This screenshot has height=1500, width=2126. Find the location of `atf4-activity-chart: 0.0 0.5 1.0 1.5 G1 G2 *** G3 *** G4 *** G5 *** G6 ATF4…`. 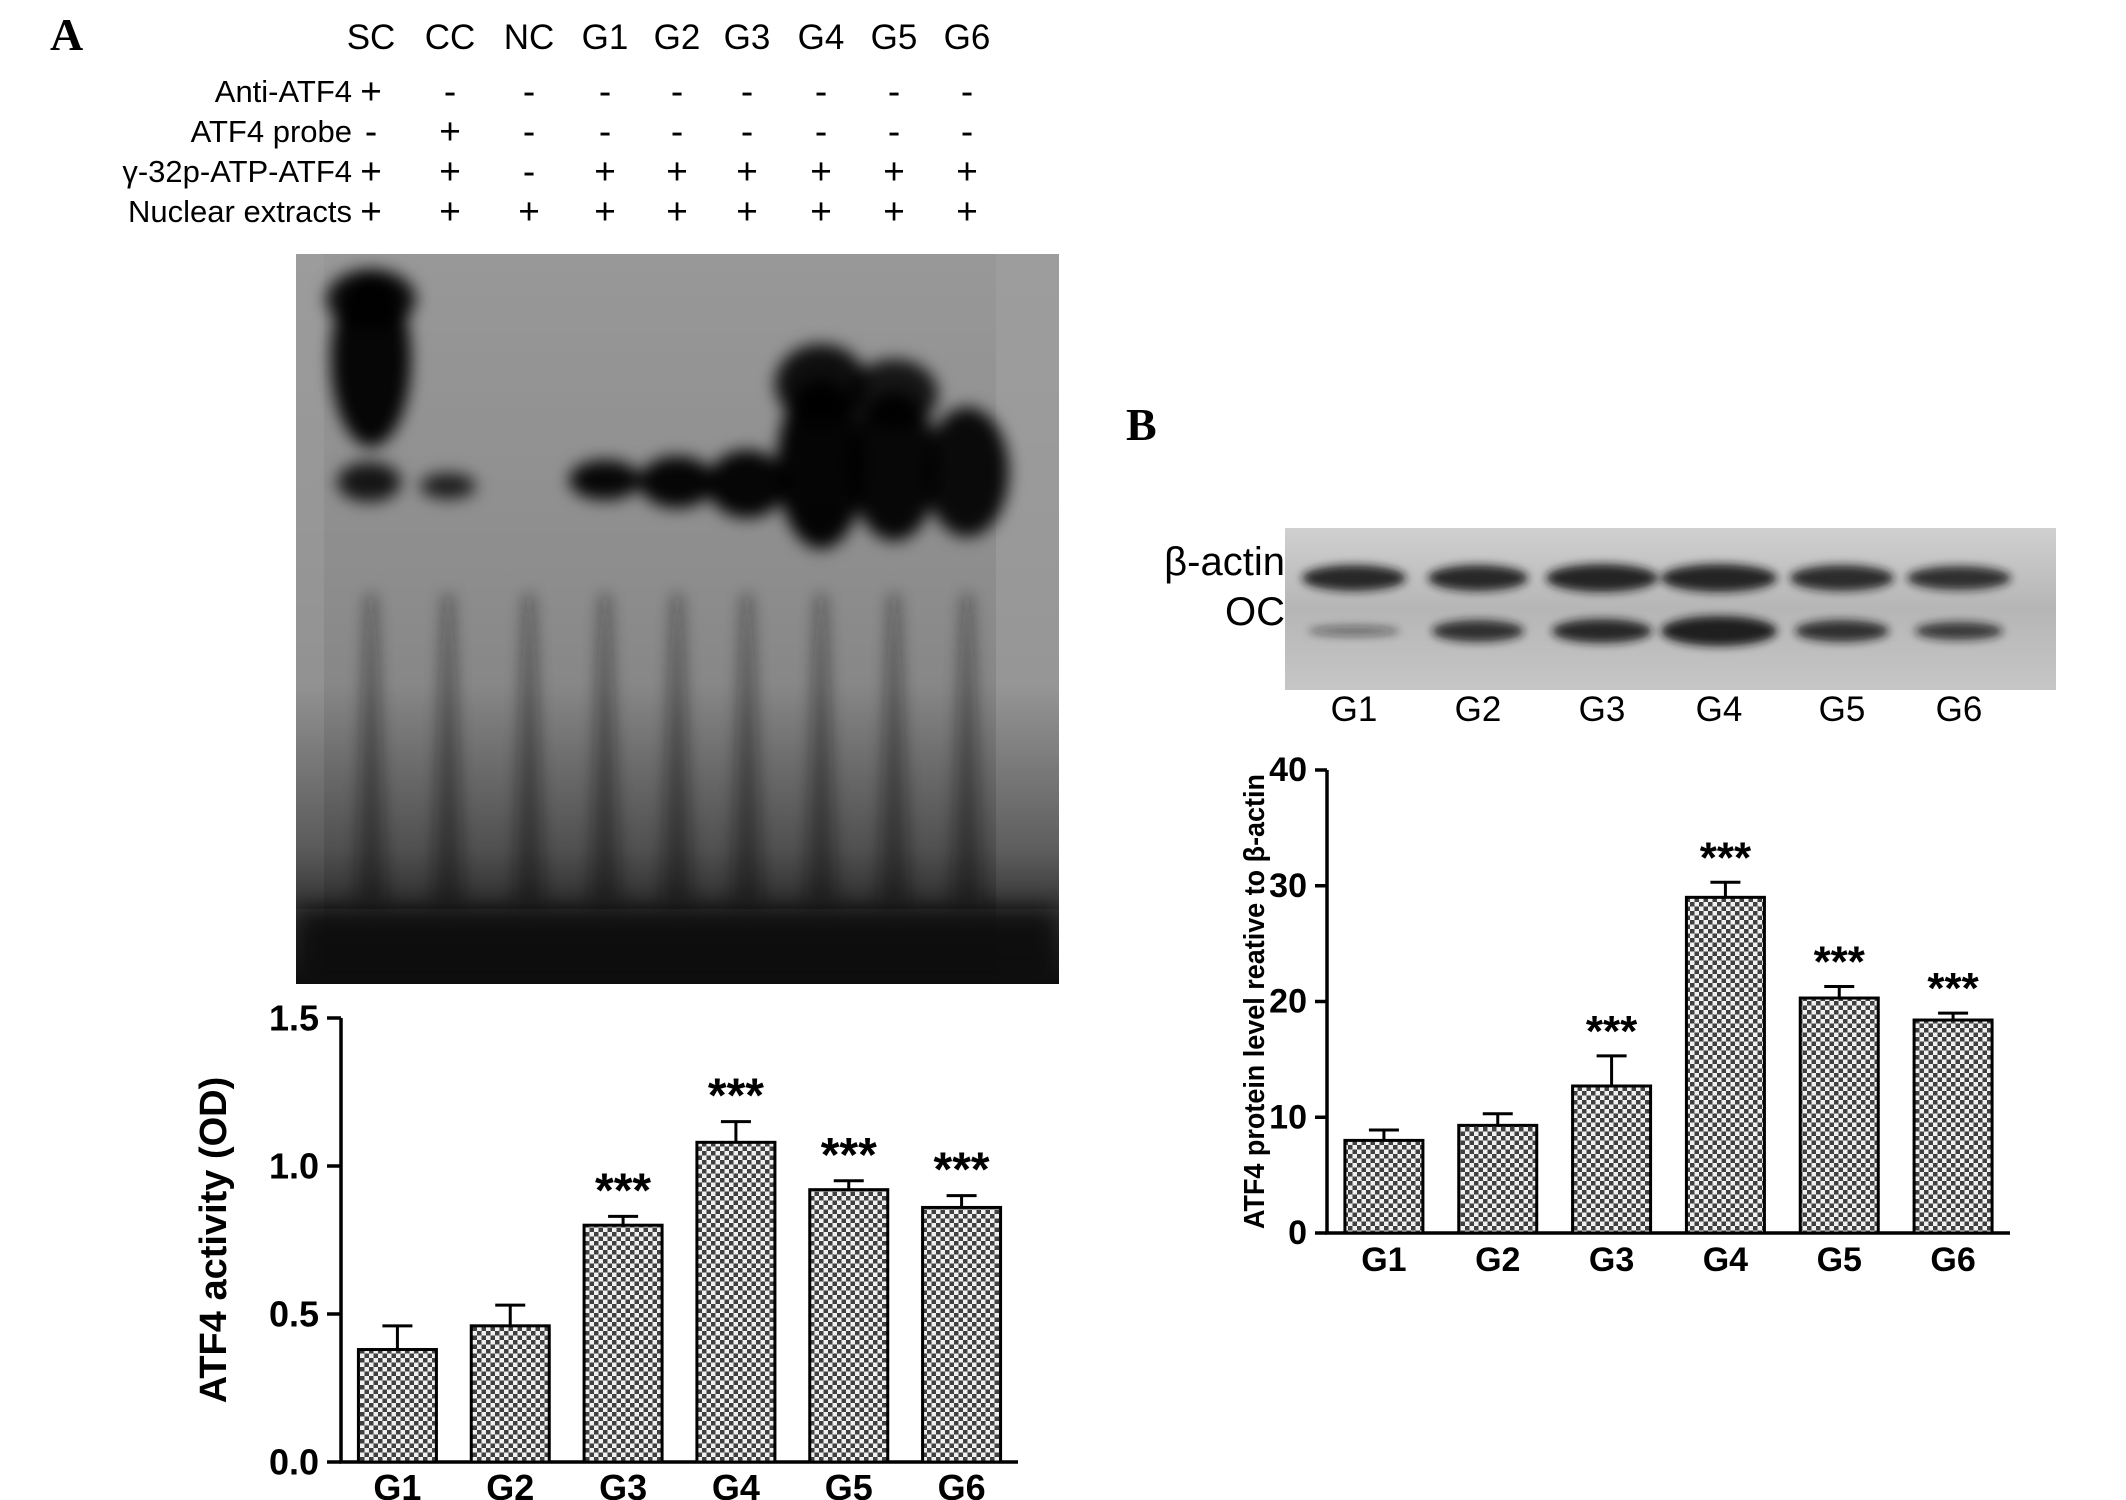

atf4-activity-chart: 0.0 0.5 1.0 1.5 G1 G2 *** G3 *** G4 *** G5 *** G6 ATF4… is located at coordinates (605, 1249).